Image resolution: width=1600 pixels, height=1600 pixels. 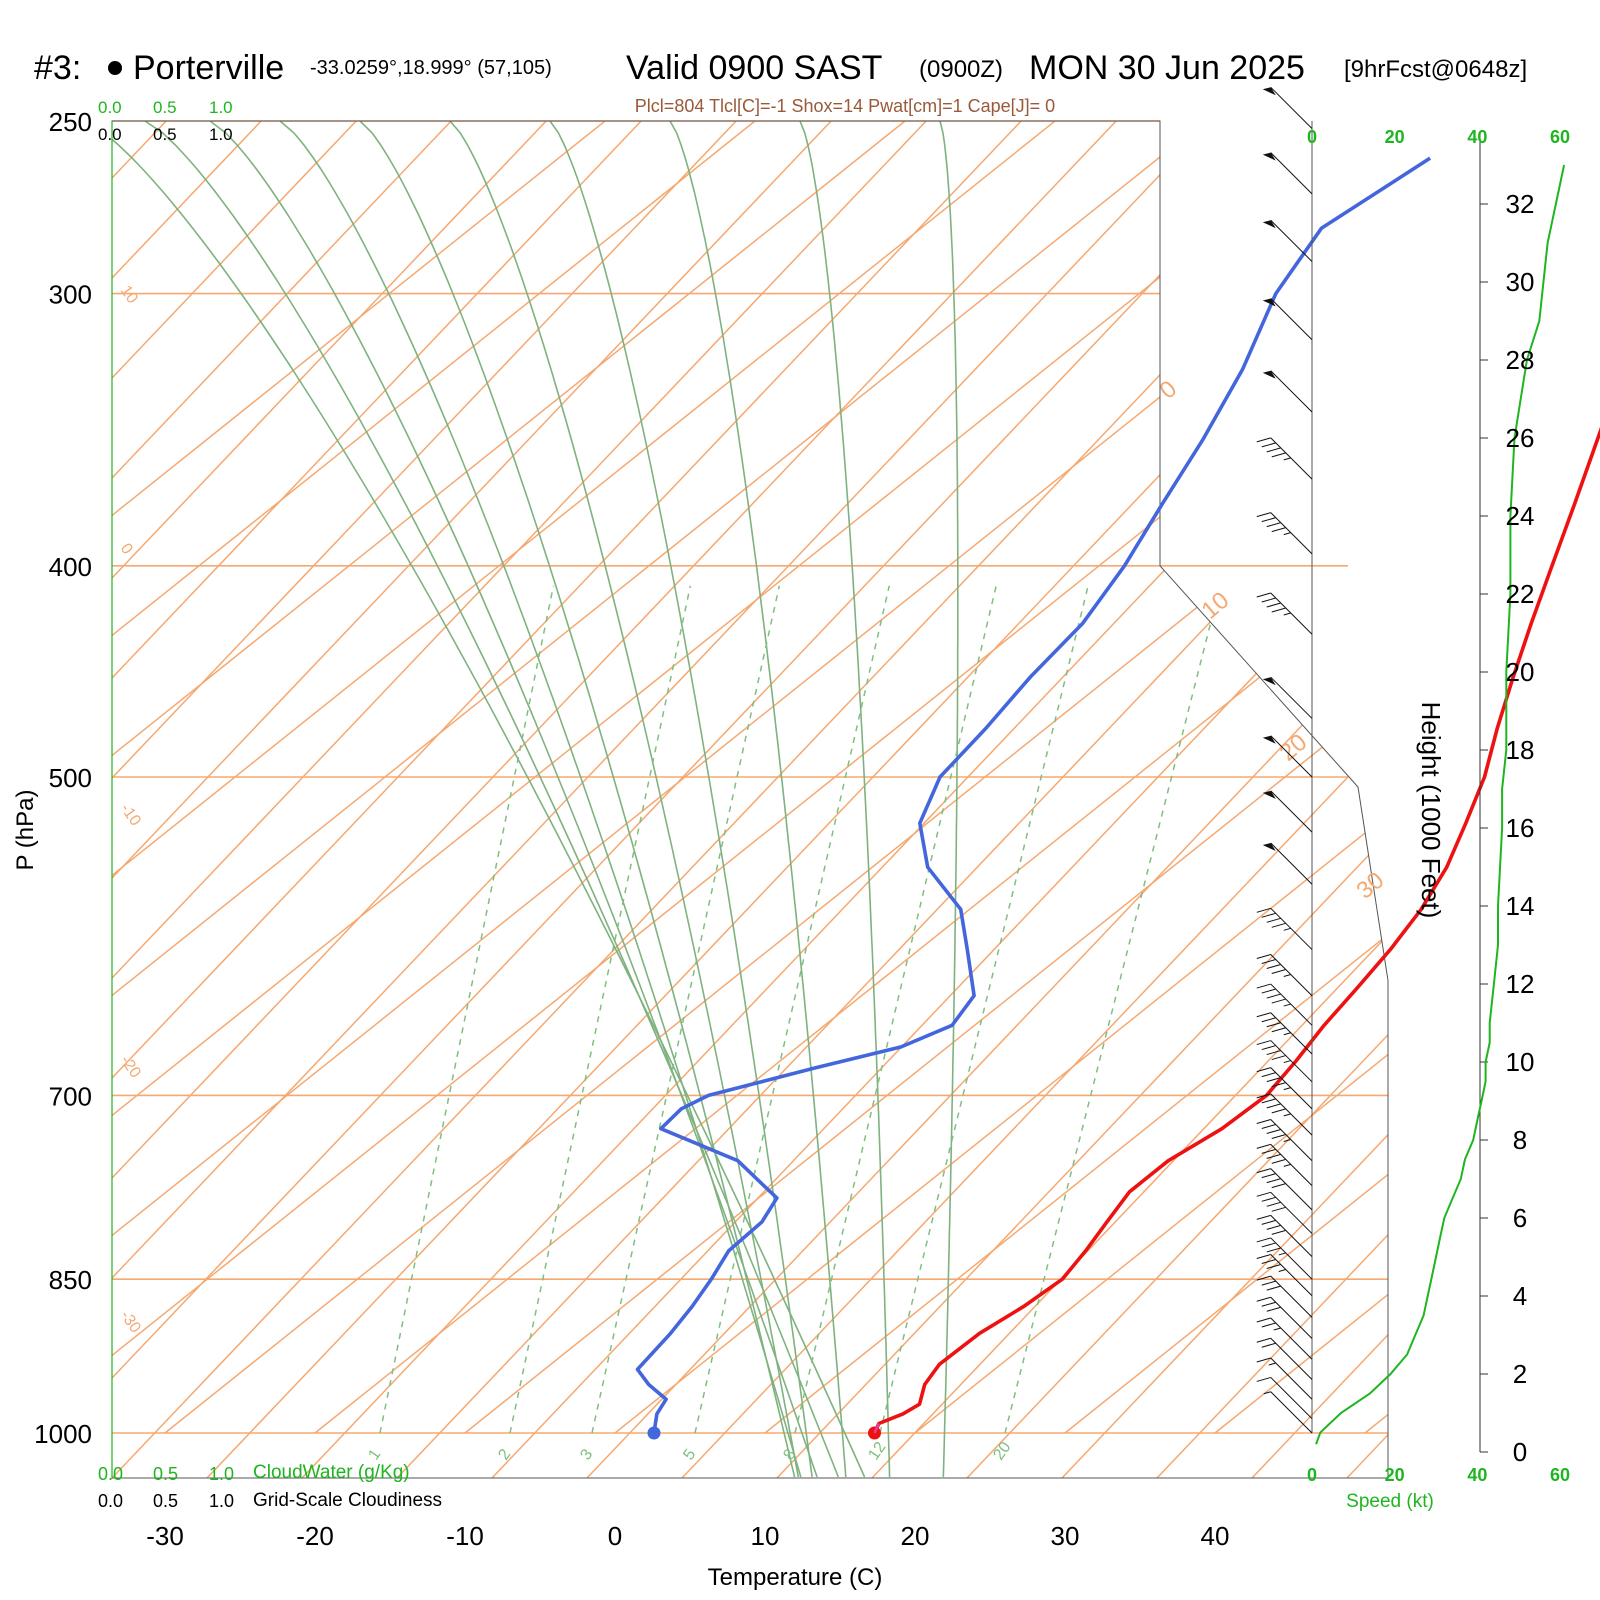 What do you see at coordinates (165, 1474) in the screenshot?
I see `cw-bot-05: 0.5` at bounding box center [165, 1474].